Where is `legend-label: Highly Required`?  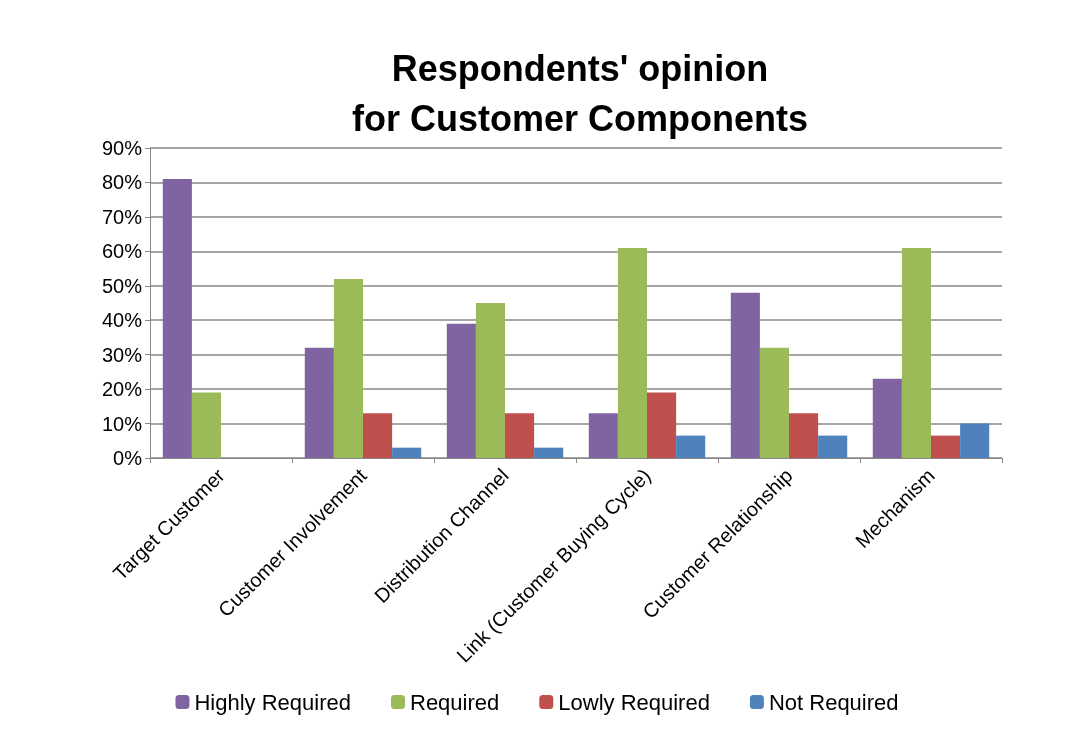 legend-label: Highly Required is located at coordinates (272, 702).